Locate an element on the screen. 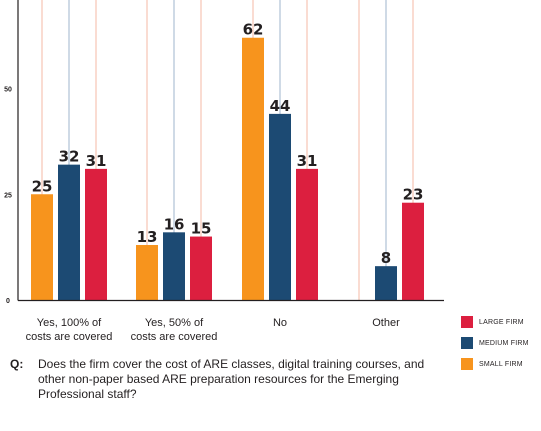 The width and height of the screenshot is (541, 431). legend-swatch-large-firm is located at coordinates (467, 322).